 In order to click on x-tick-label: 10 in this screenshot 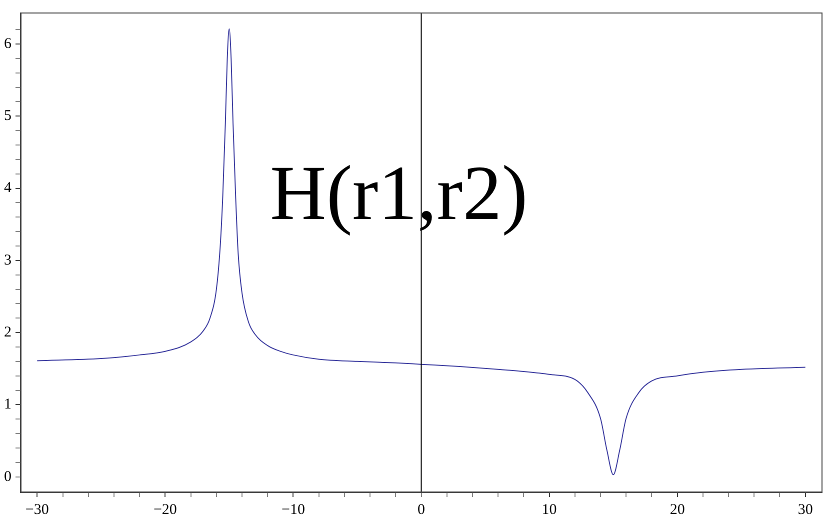, I will do `click(549, 510)`.